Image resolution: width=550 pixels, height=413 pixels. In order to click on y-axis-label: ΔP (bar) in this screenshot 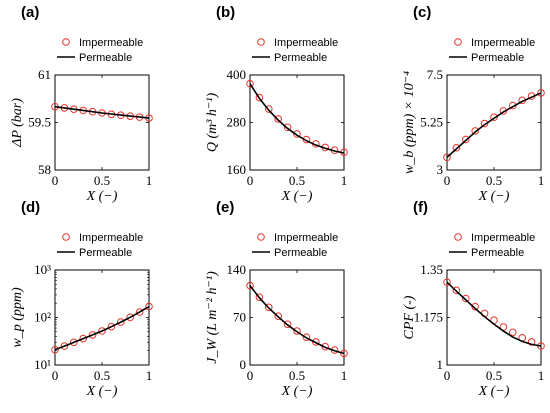, I will do `click(17, 123)`.